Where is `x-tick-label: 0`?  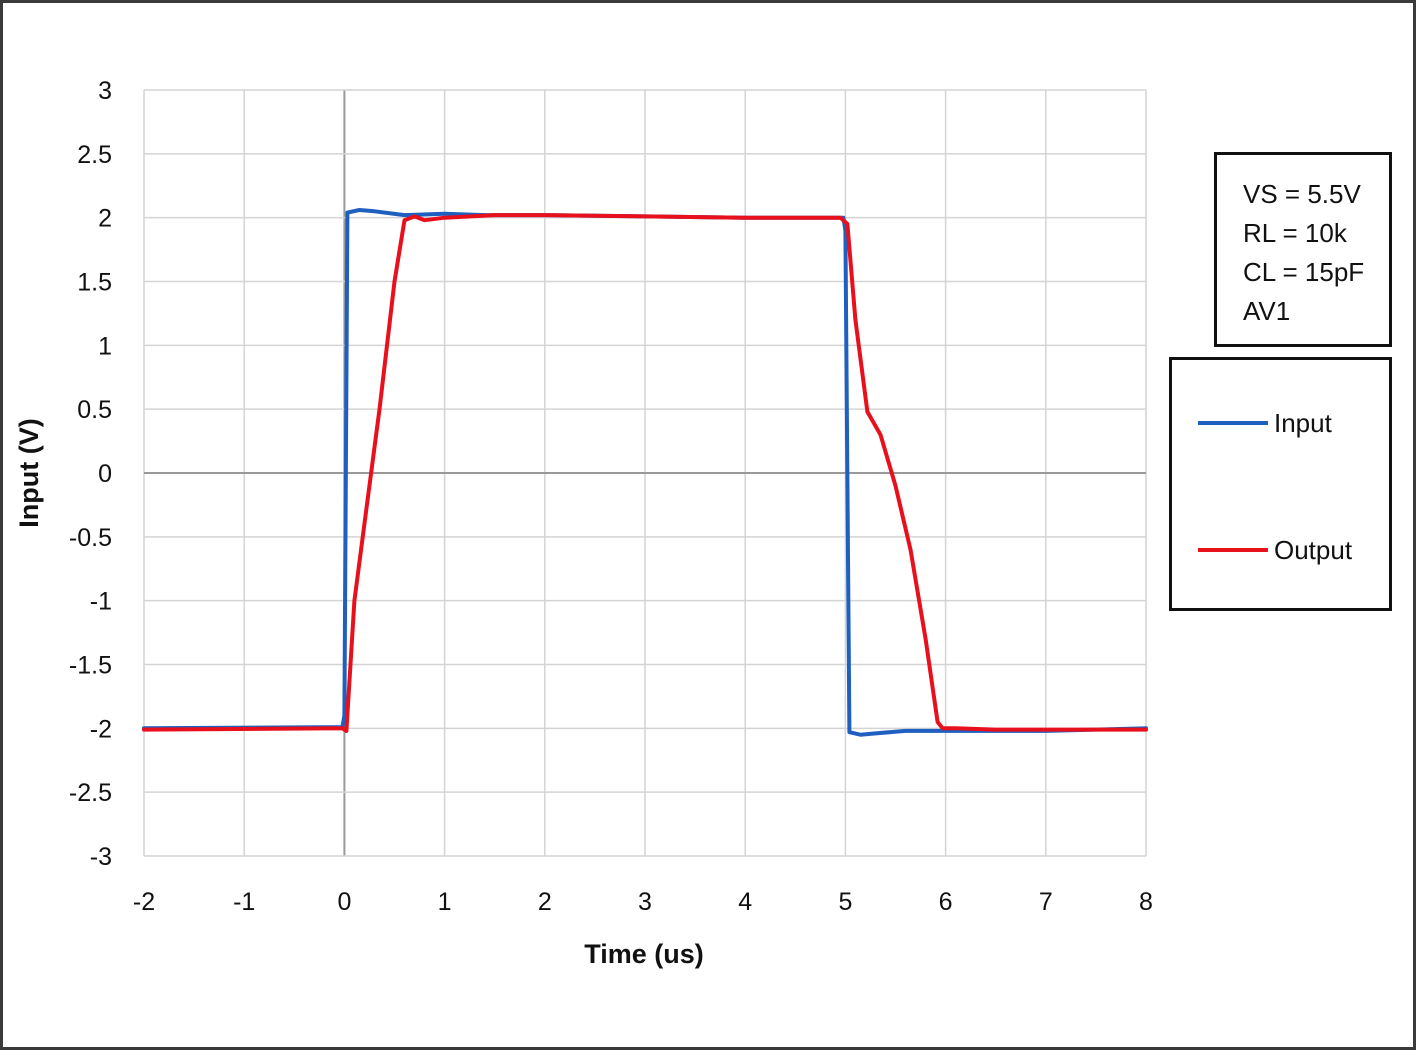 x-tick-label: 0 is located at coordinates (344, 902).